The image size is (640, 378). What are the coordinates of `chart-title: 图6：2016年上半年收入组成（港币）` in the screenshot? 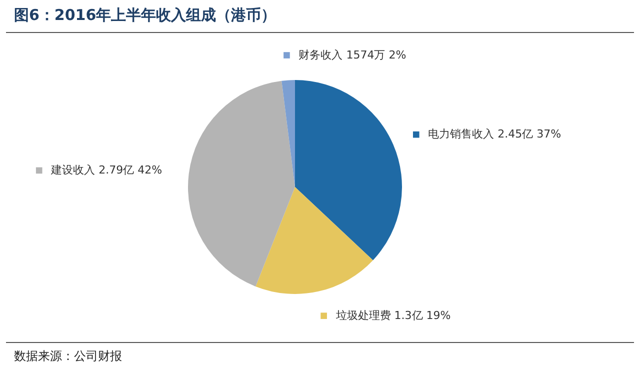 It's located at (145, 15).